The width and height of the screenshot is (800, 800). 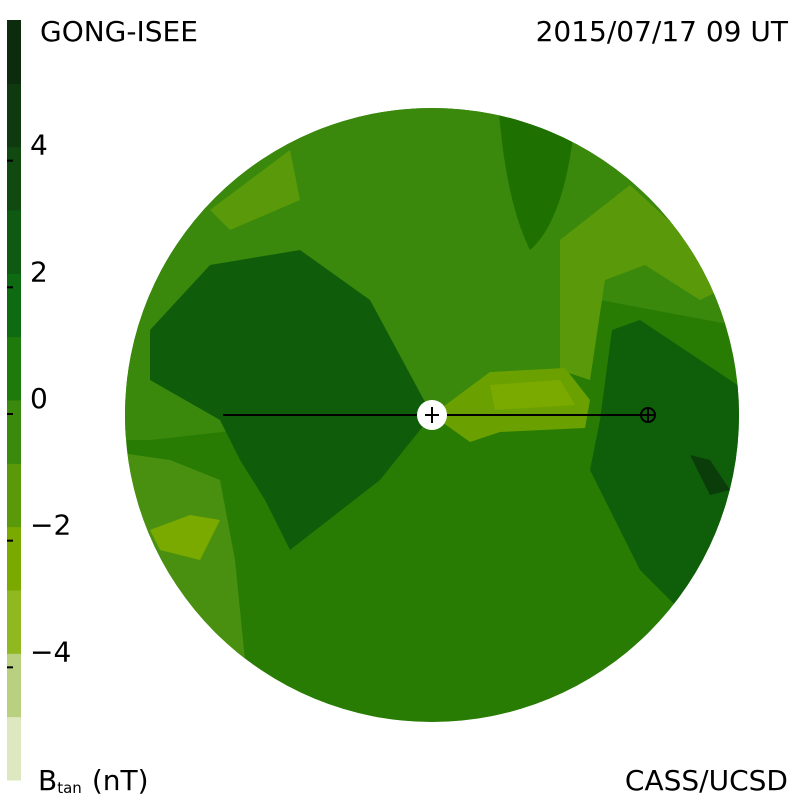 I want to click on colorbar-tick-label: 4, so click(x=39, y=145).